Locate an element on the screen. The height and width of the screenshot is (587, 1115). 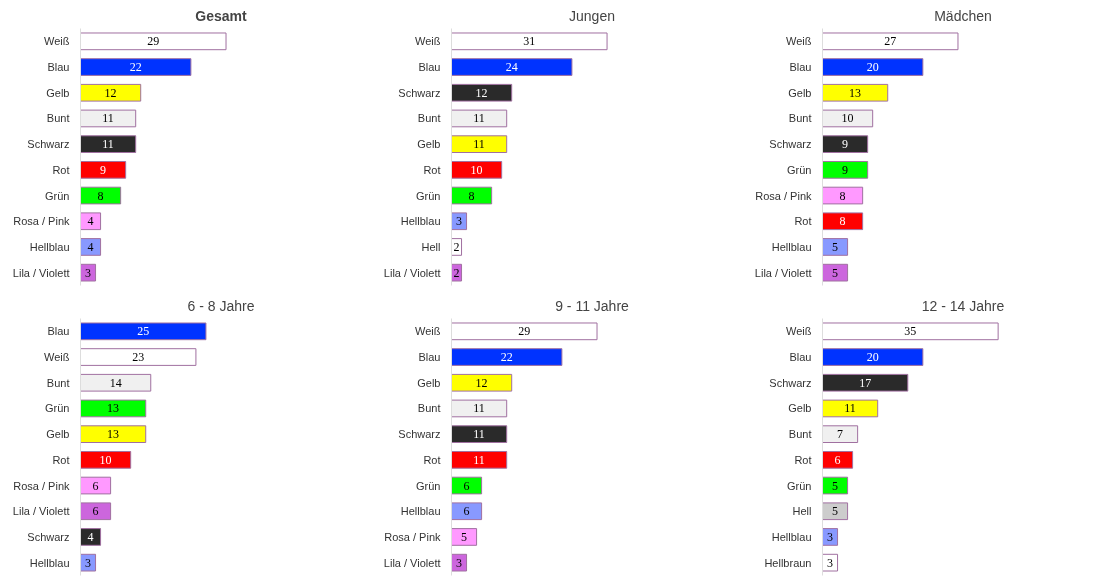
data-label: 27 is located at coordinates (890, 41).